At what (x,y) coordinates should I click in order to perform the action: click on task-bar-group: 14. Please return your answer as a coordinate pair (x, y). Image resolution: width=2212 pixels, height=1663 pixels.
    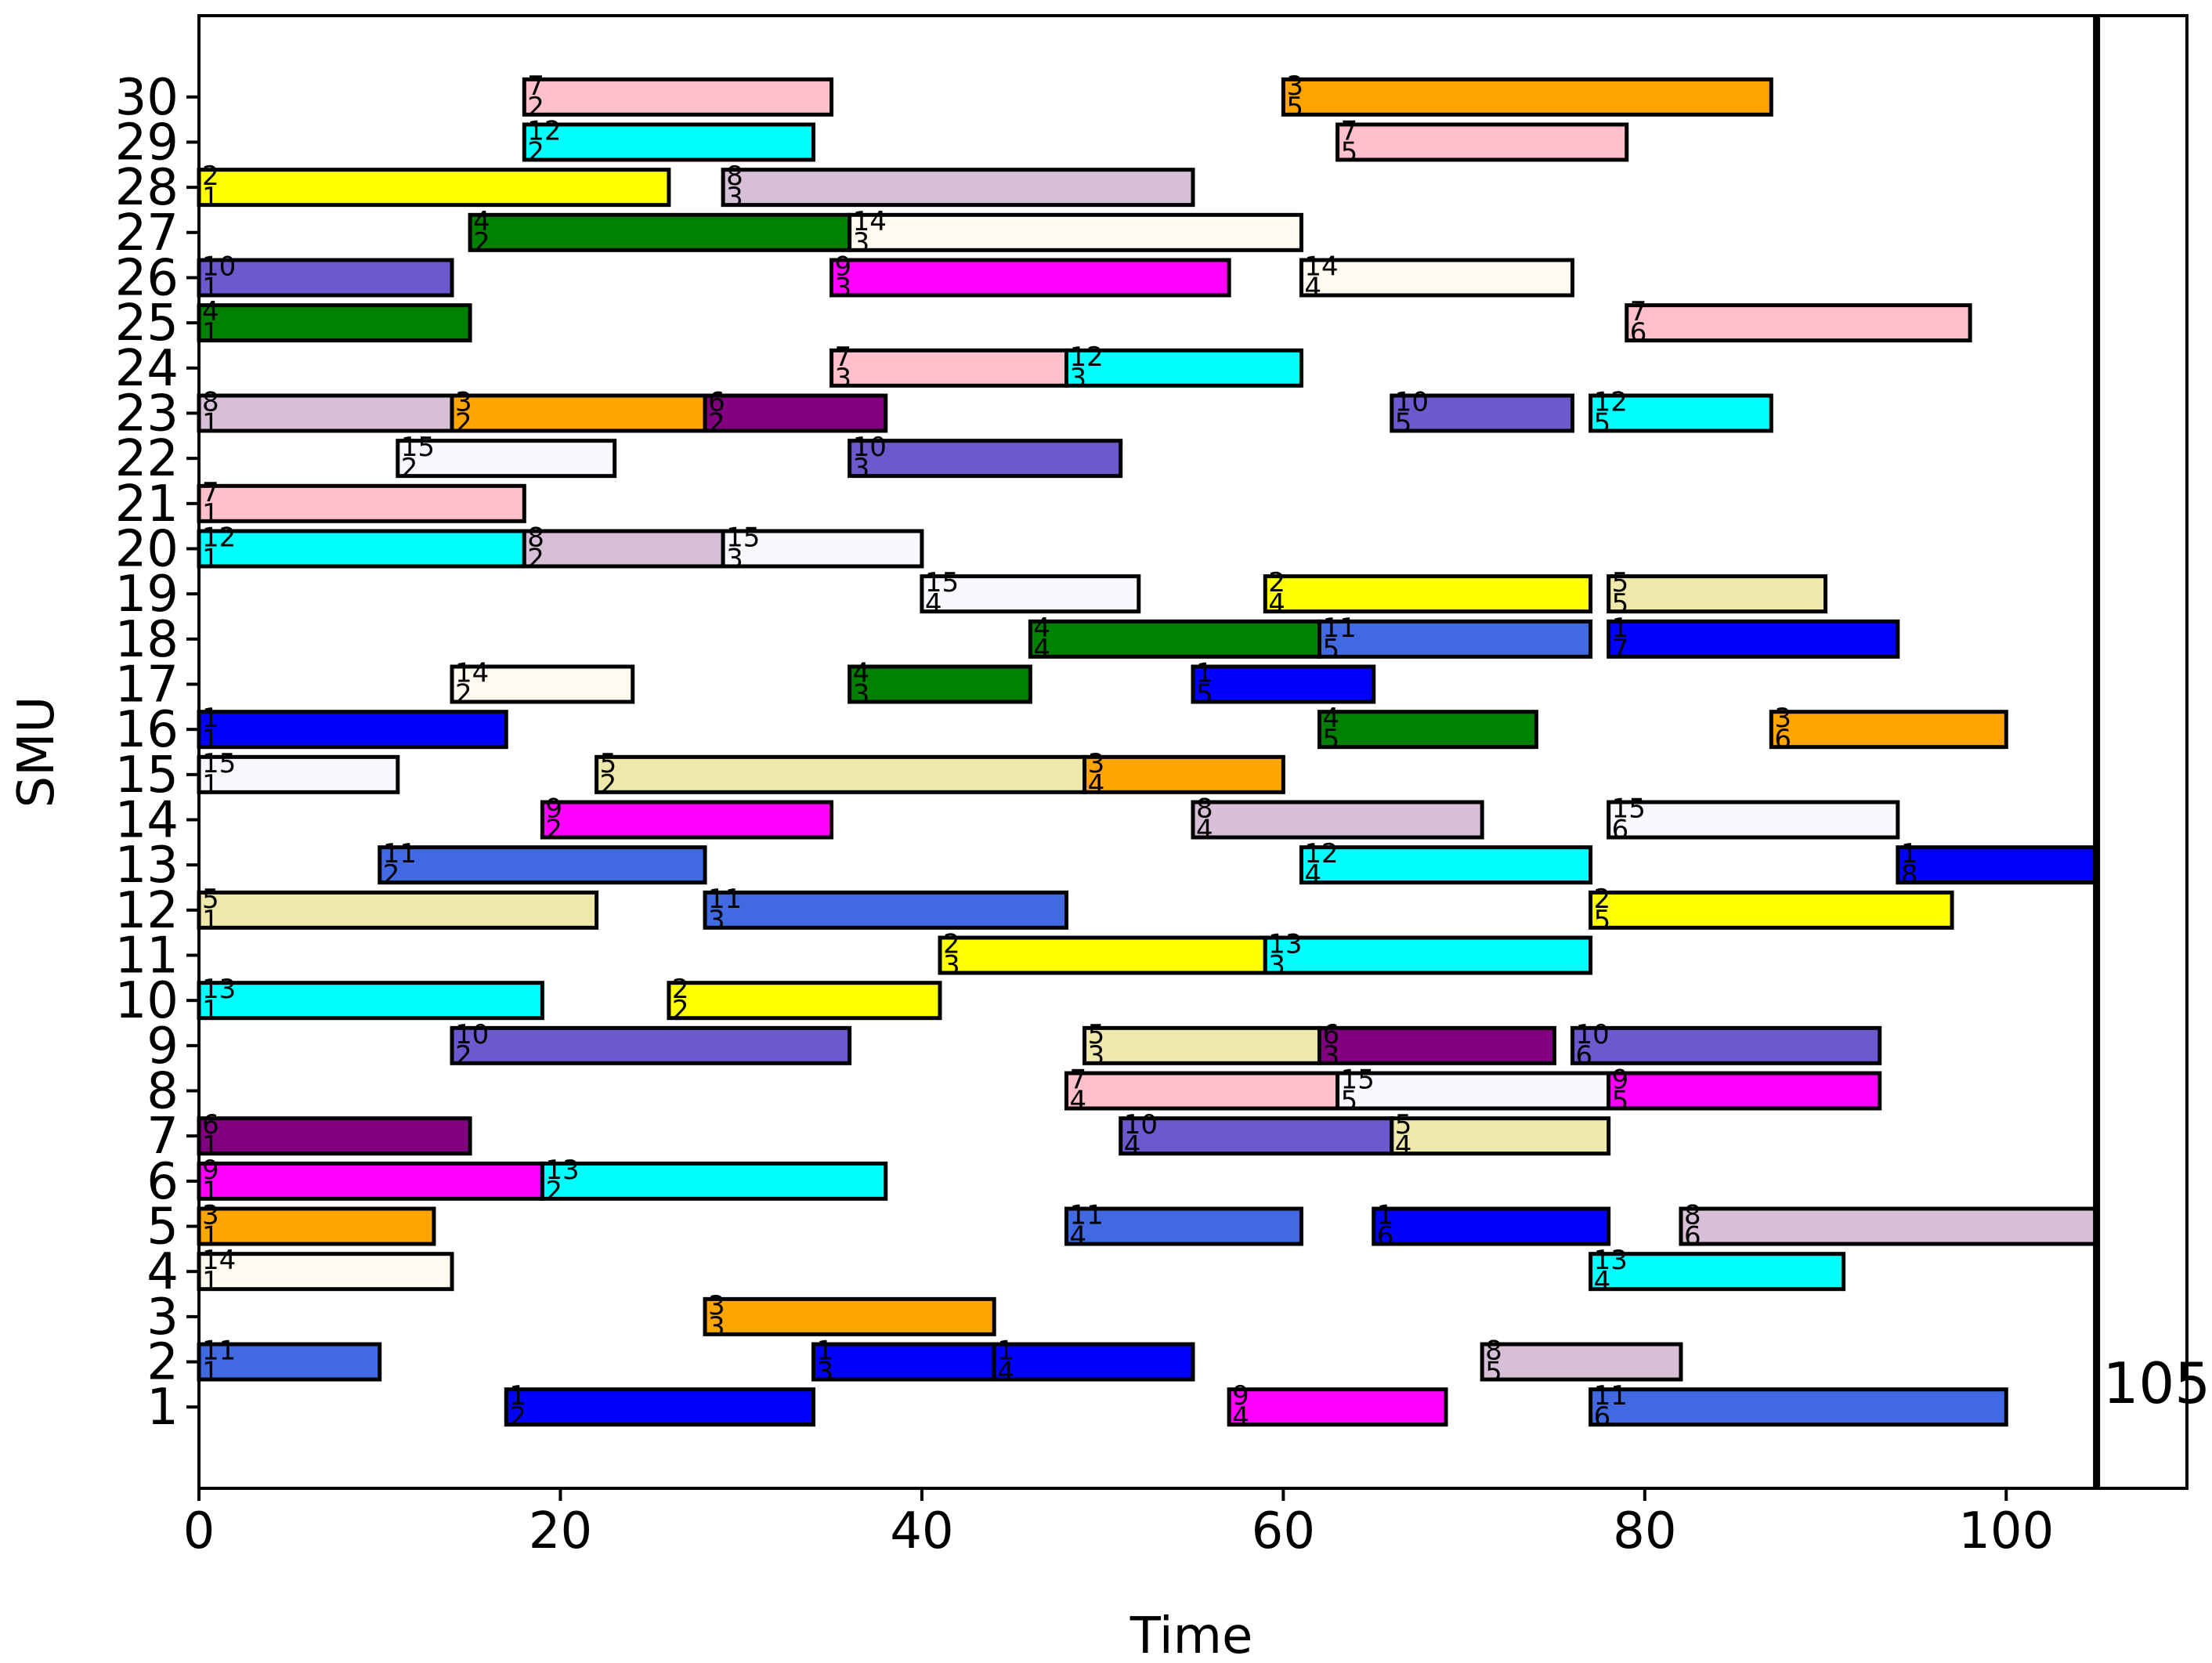
    Looking at the image, I should click on (1094, 1362).